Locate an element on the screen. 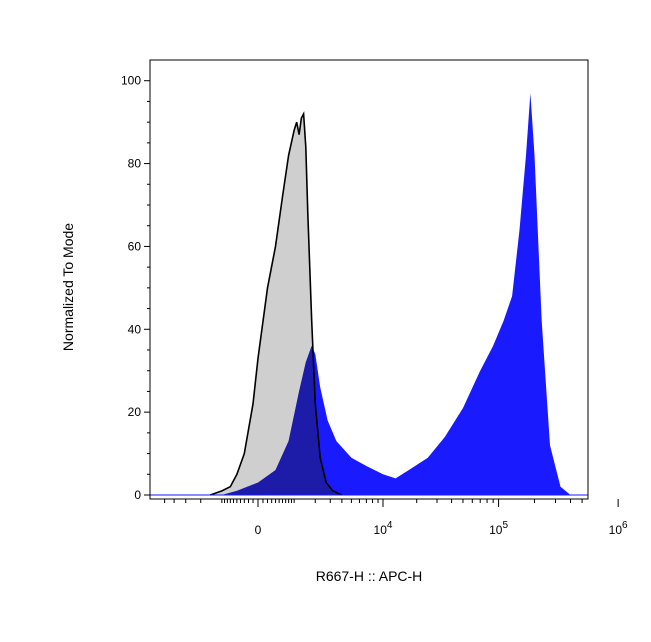 The height and width of the screenshot is (642, 651). overlap-region is located at coordinates (276, 304).